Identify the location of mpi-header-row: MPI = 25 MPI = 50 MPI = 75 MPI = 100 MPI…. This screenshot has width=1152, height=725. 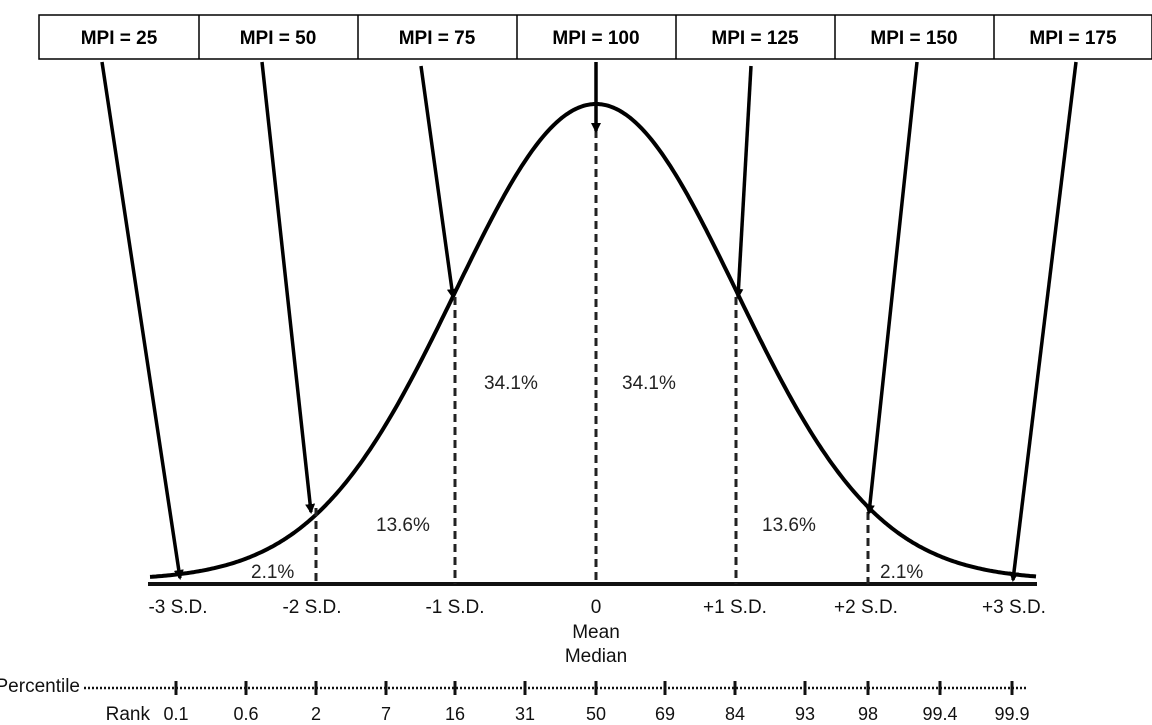
(595, 37).